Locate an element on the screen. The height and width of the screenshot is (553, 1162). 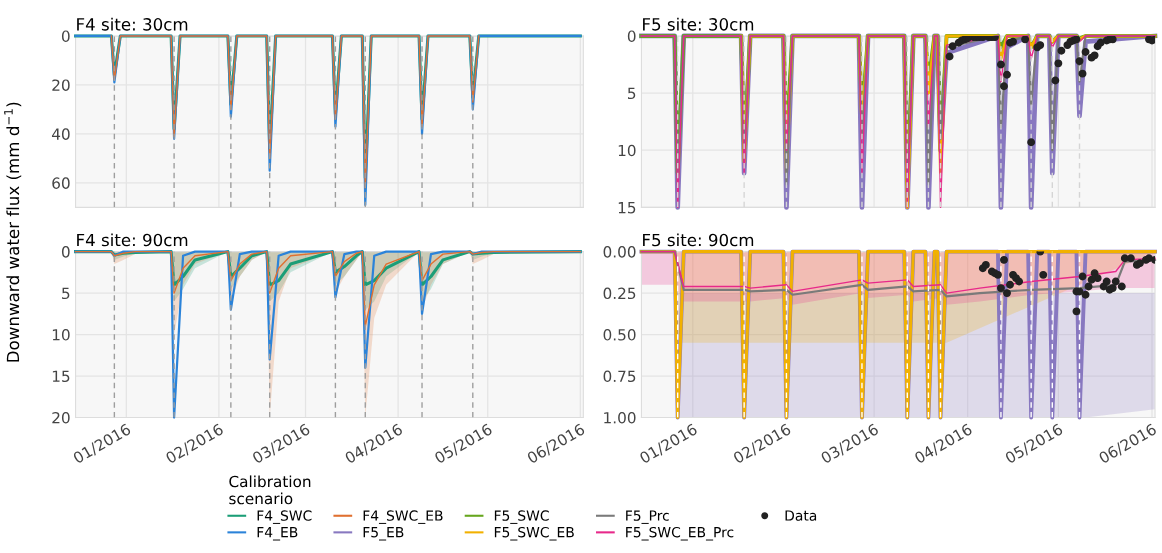
legend-label: Data is located at coordinates (801, 515).